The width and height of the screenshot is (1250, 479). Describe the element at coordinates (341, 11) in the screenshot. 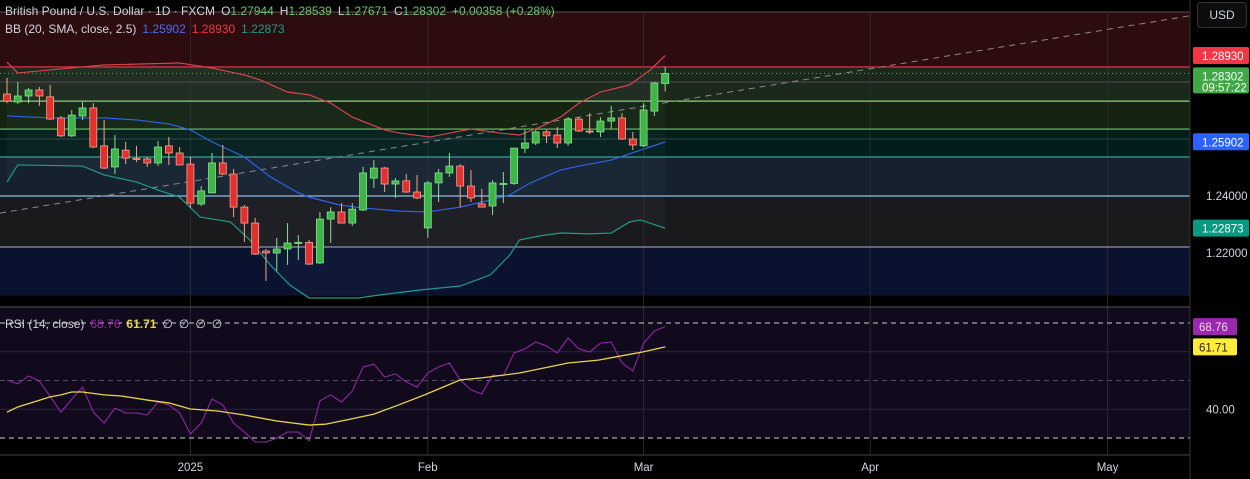

I see `low-label: L` at that location.